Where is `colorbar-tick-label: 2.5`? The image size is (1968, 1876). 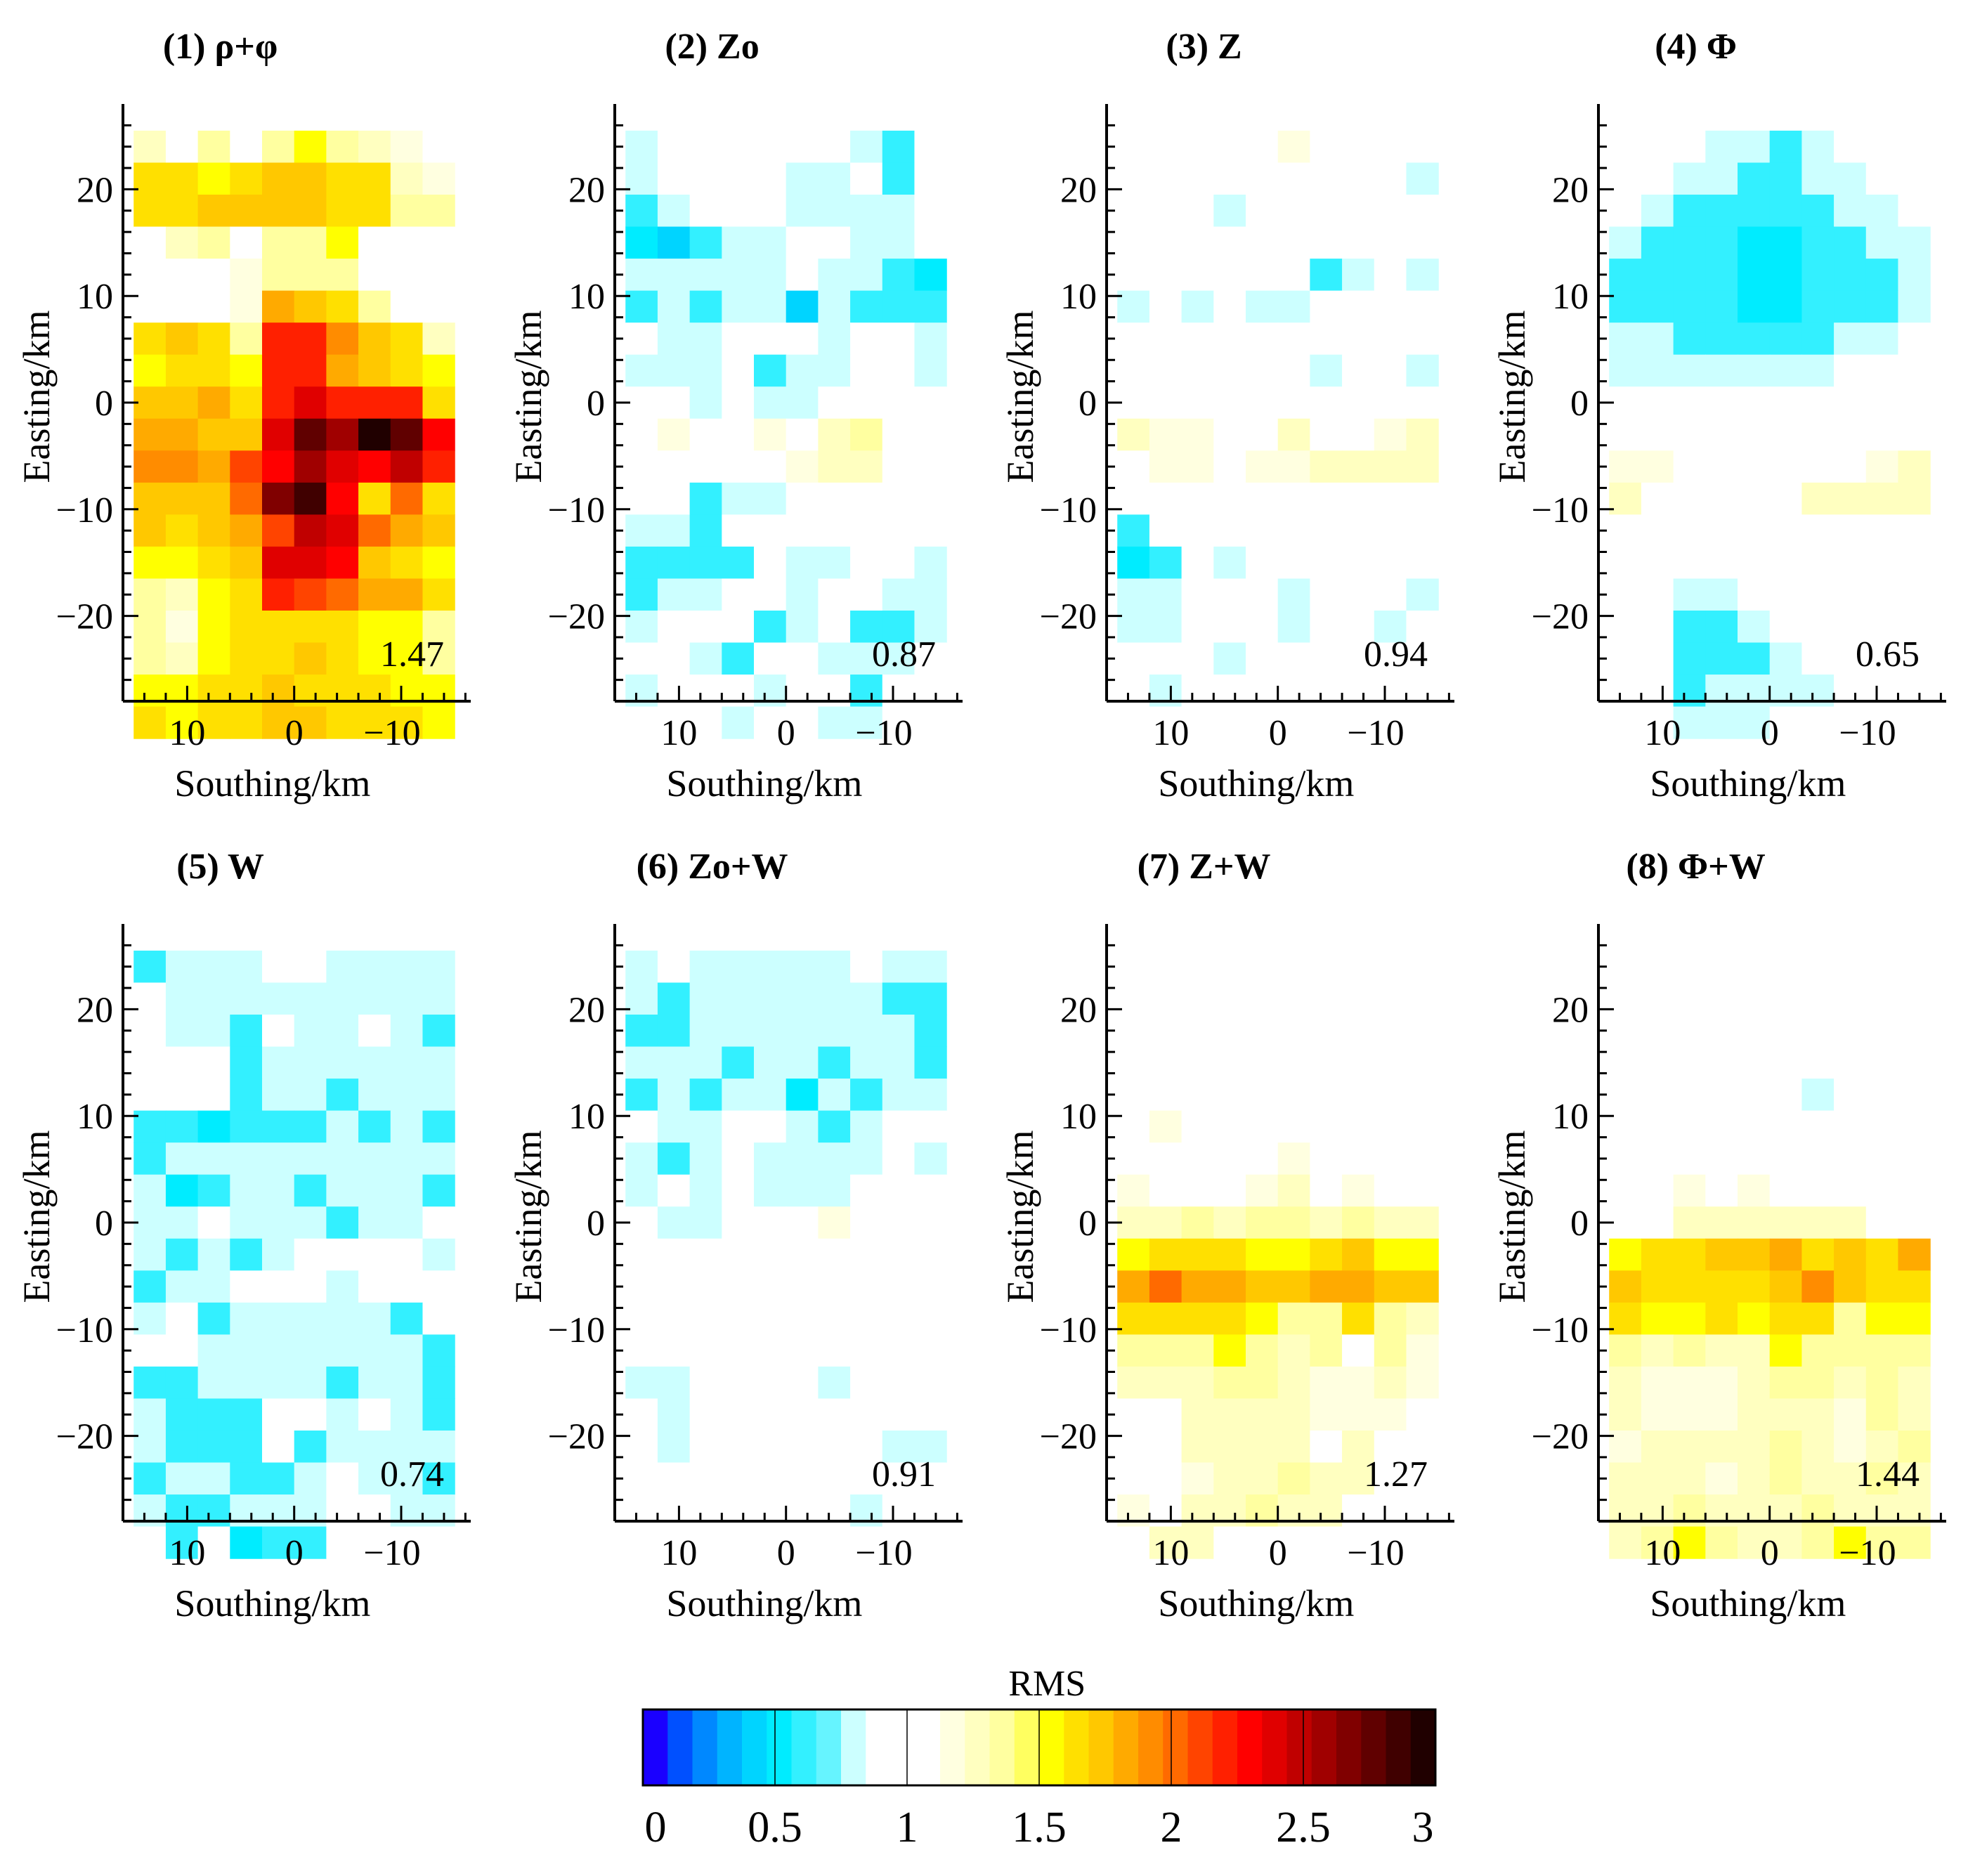
colorbar-tick-label: 2.5 is located at coordinates (1304, 1828).